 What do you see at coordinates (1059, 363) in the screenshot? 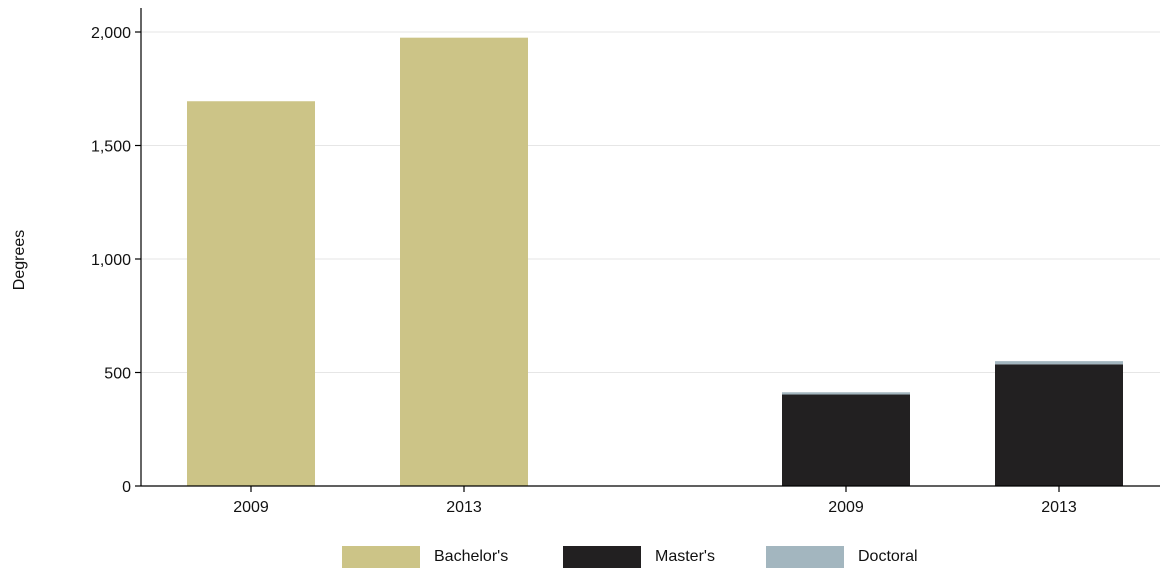
I see `bar-doctoral-2013` at bounding box center [1059, 363].